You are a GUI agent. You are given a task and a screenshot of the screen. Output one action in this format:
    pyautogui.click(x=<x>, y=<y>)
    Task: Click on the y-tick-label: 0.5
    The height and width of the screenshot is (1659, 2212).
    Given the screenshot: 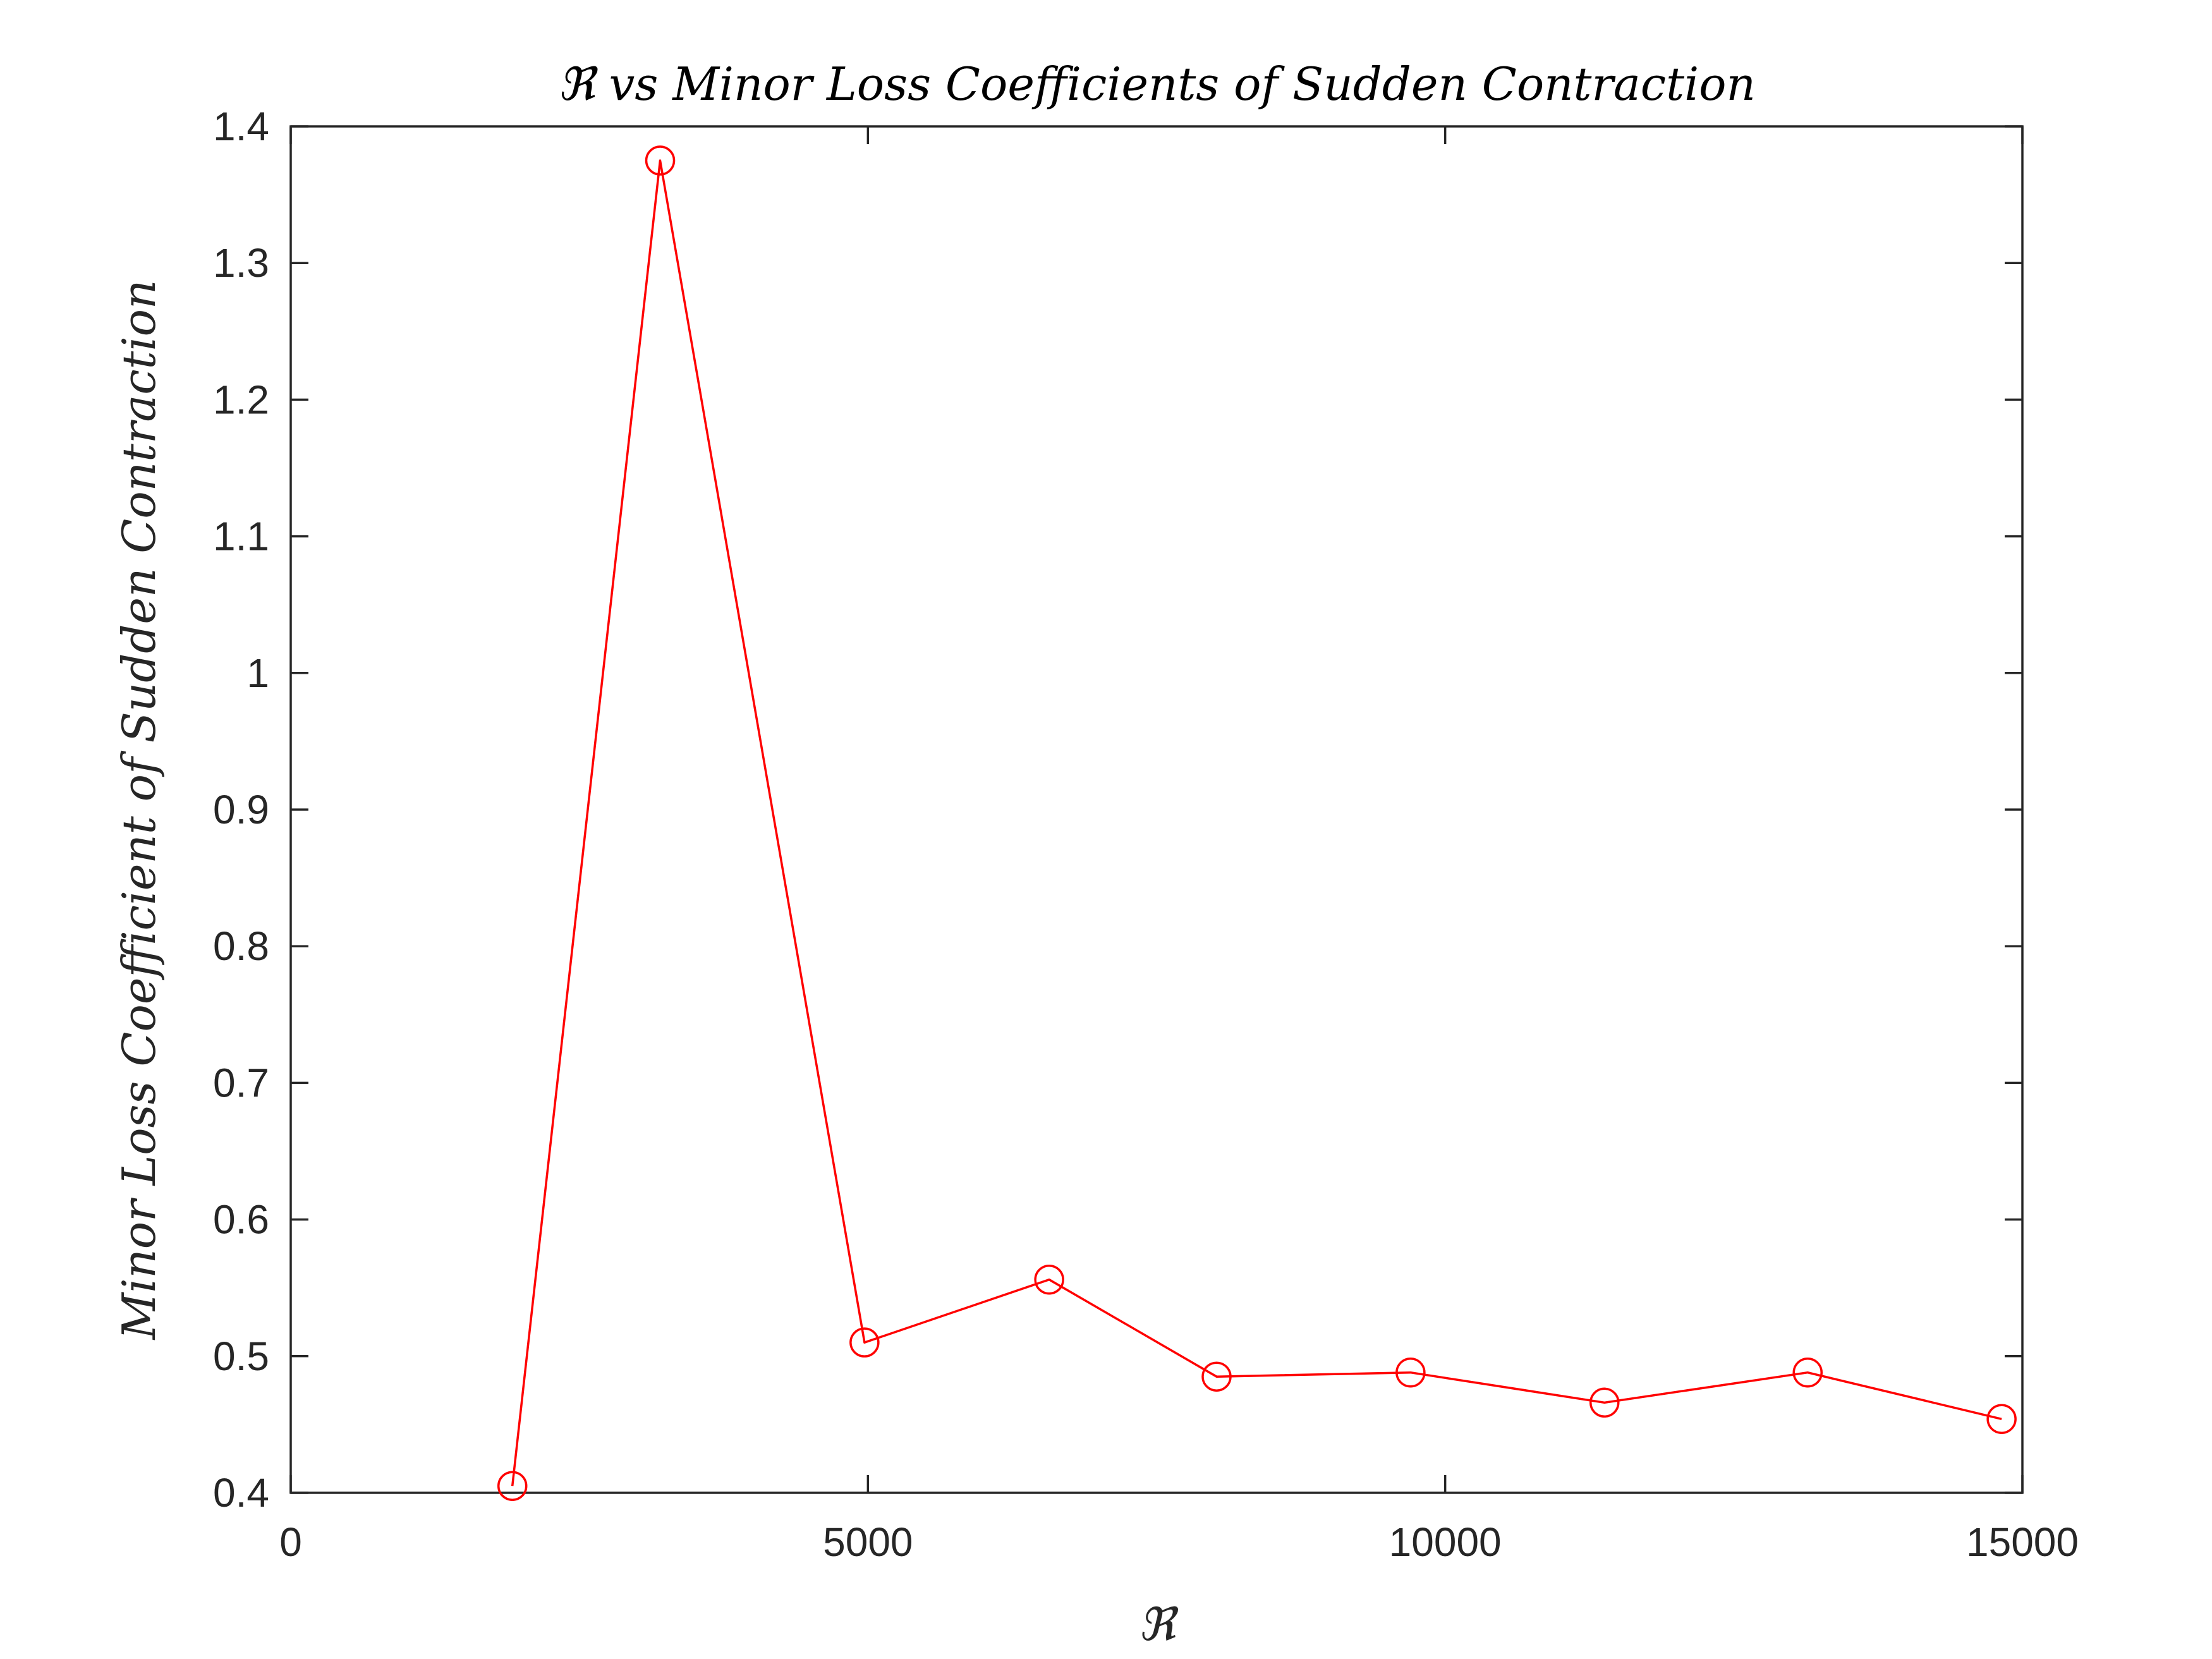 What is the action you would take?
    pyautogui.click(x=241, y=1356)
    